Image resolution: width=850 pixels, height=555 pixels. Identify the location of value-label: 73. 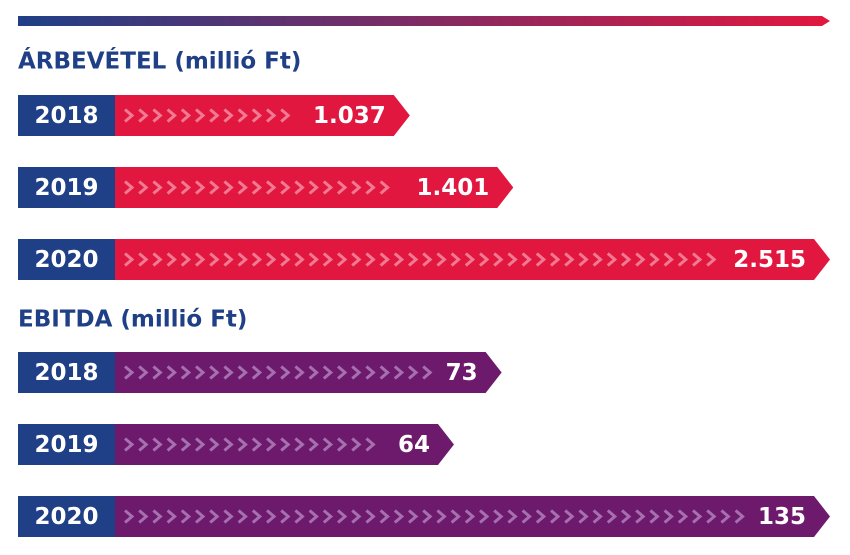
(462, 373).